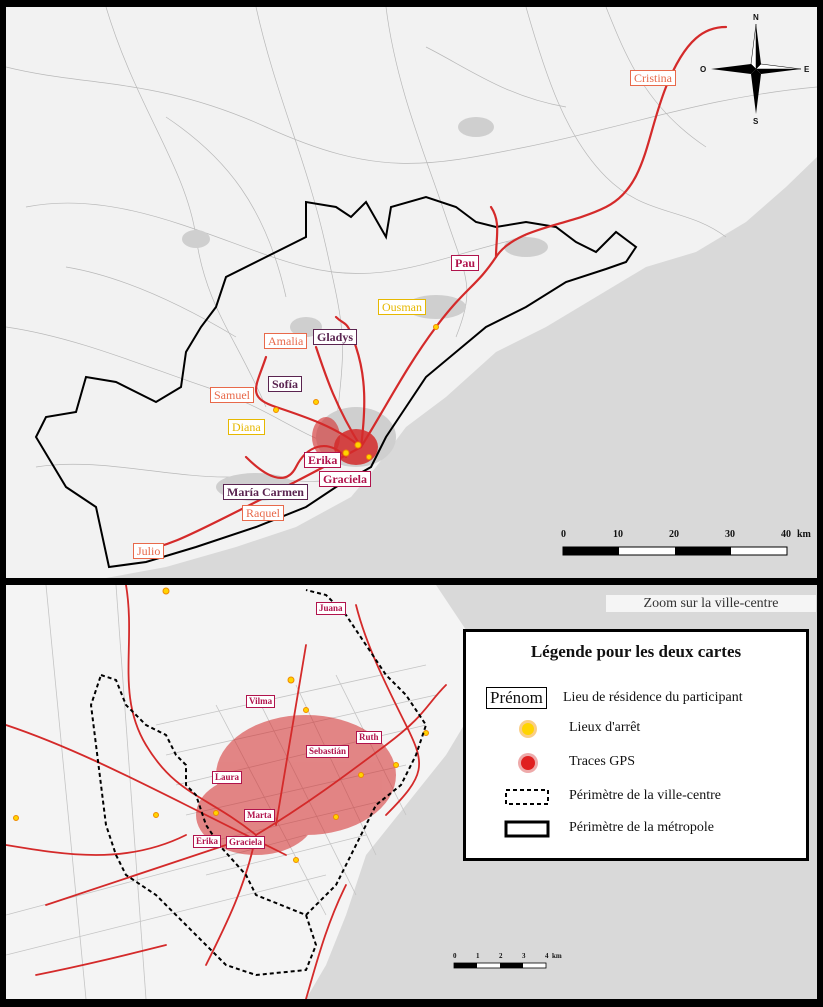  Describe the element at coordinates (653, 697) in the screenshot. I see `legend-label: Lieu de résidence du participant` at that location.